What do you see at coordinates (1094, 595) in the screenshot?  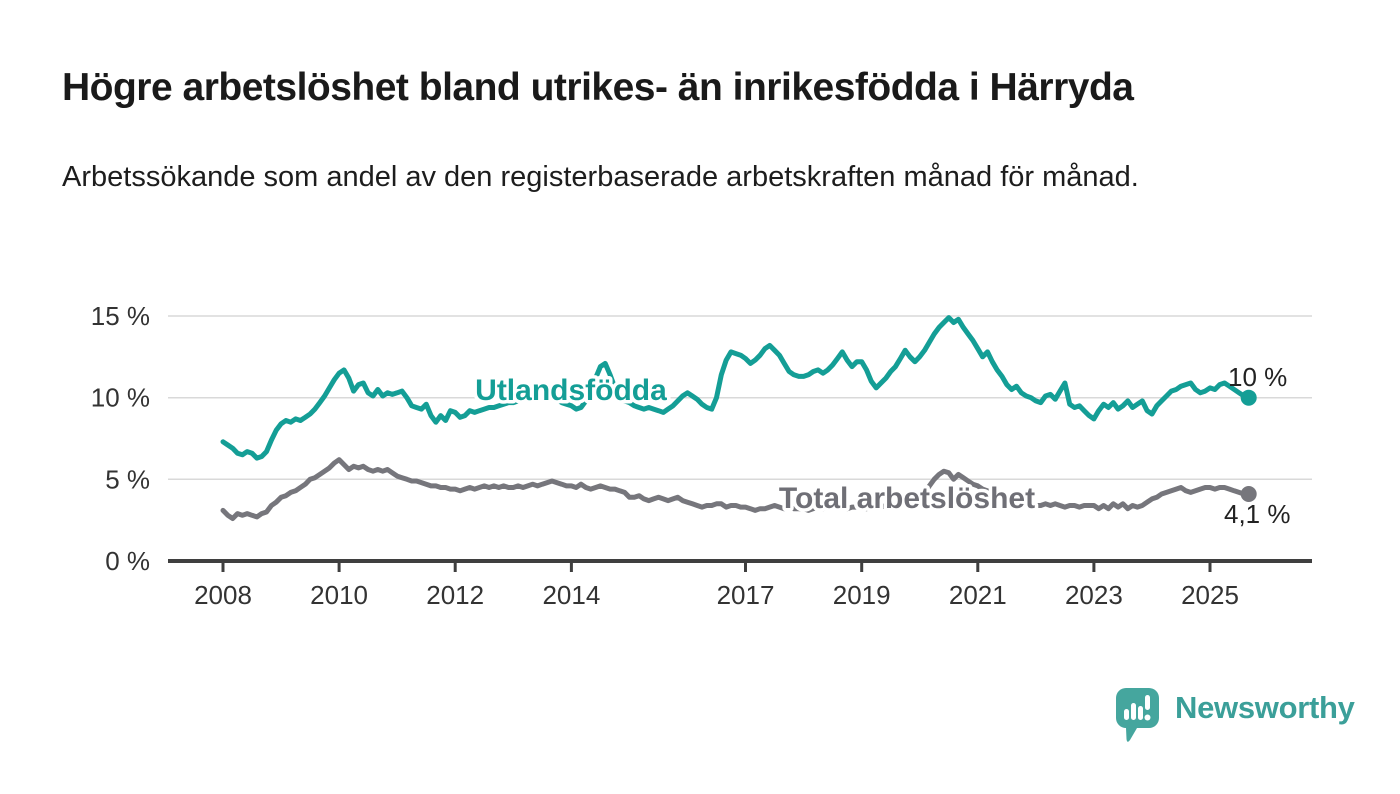 I see `x-axis-tick-label: 2023` at bounding box center [1094, 595].